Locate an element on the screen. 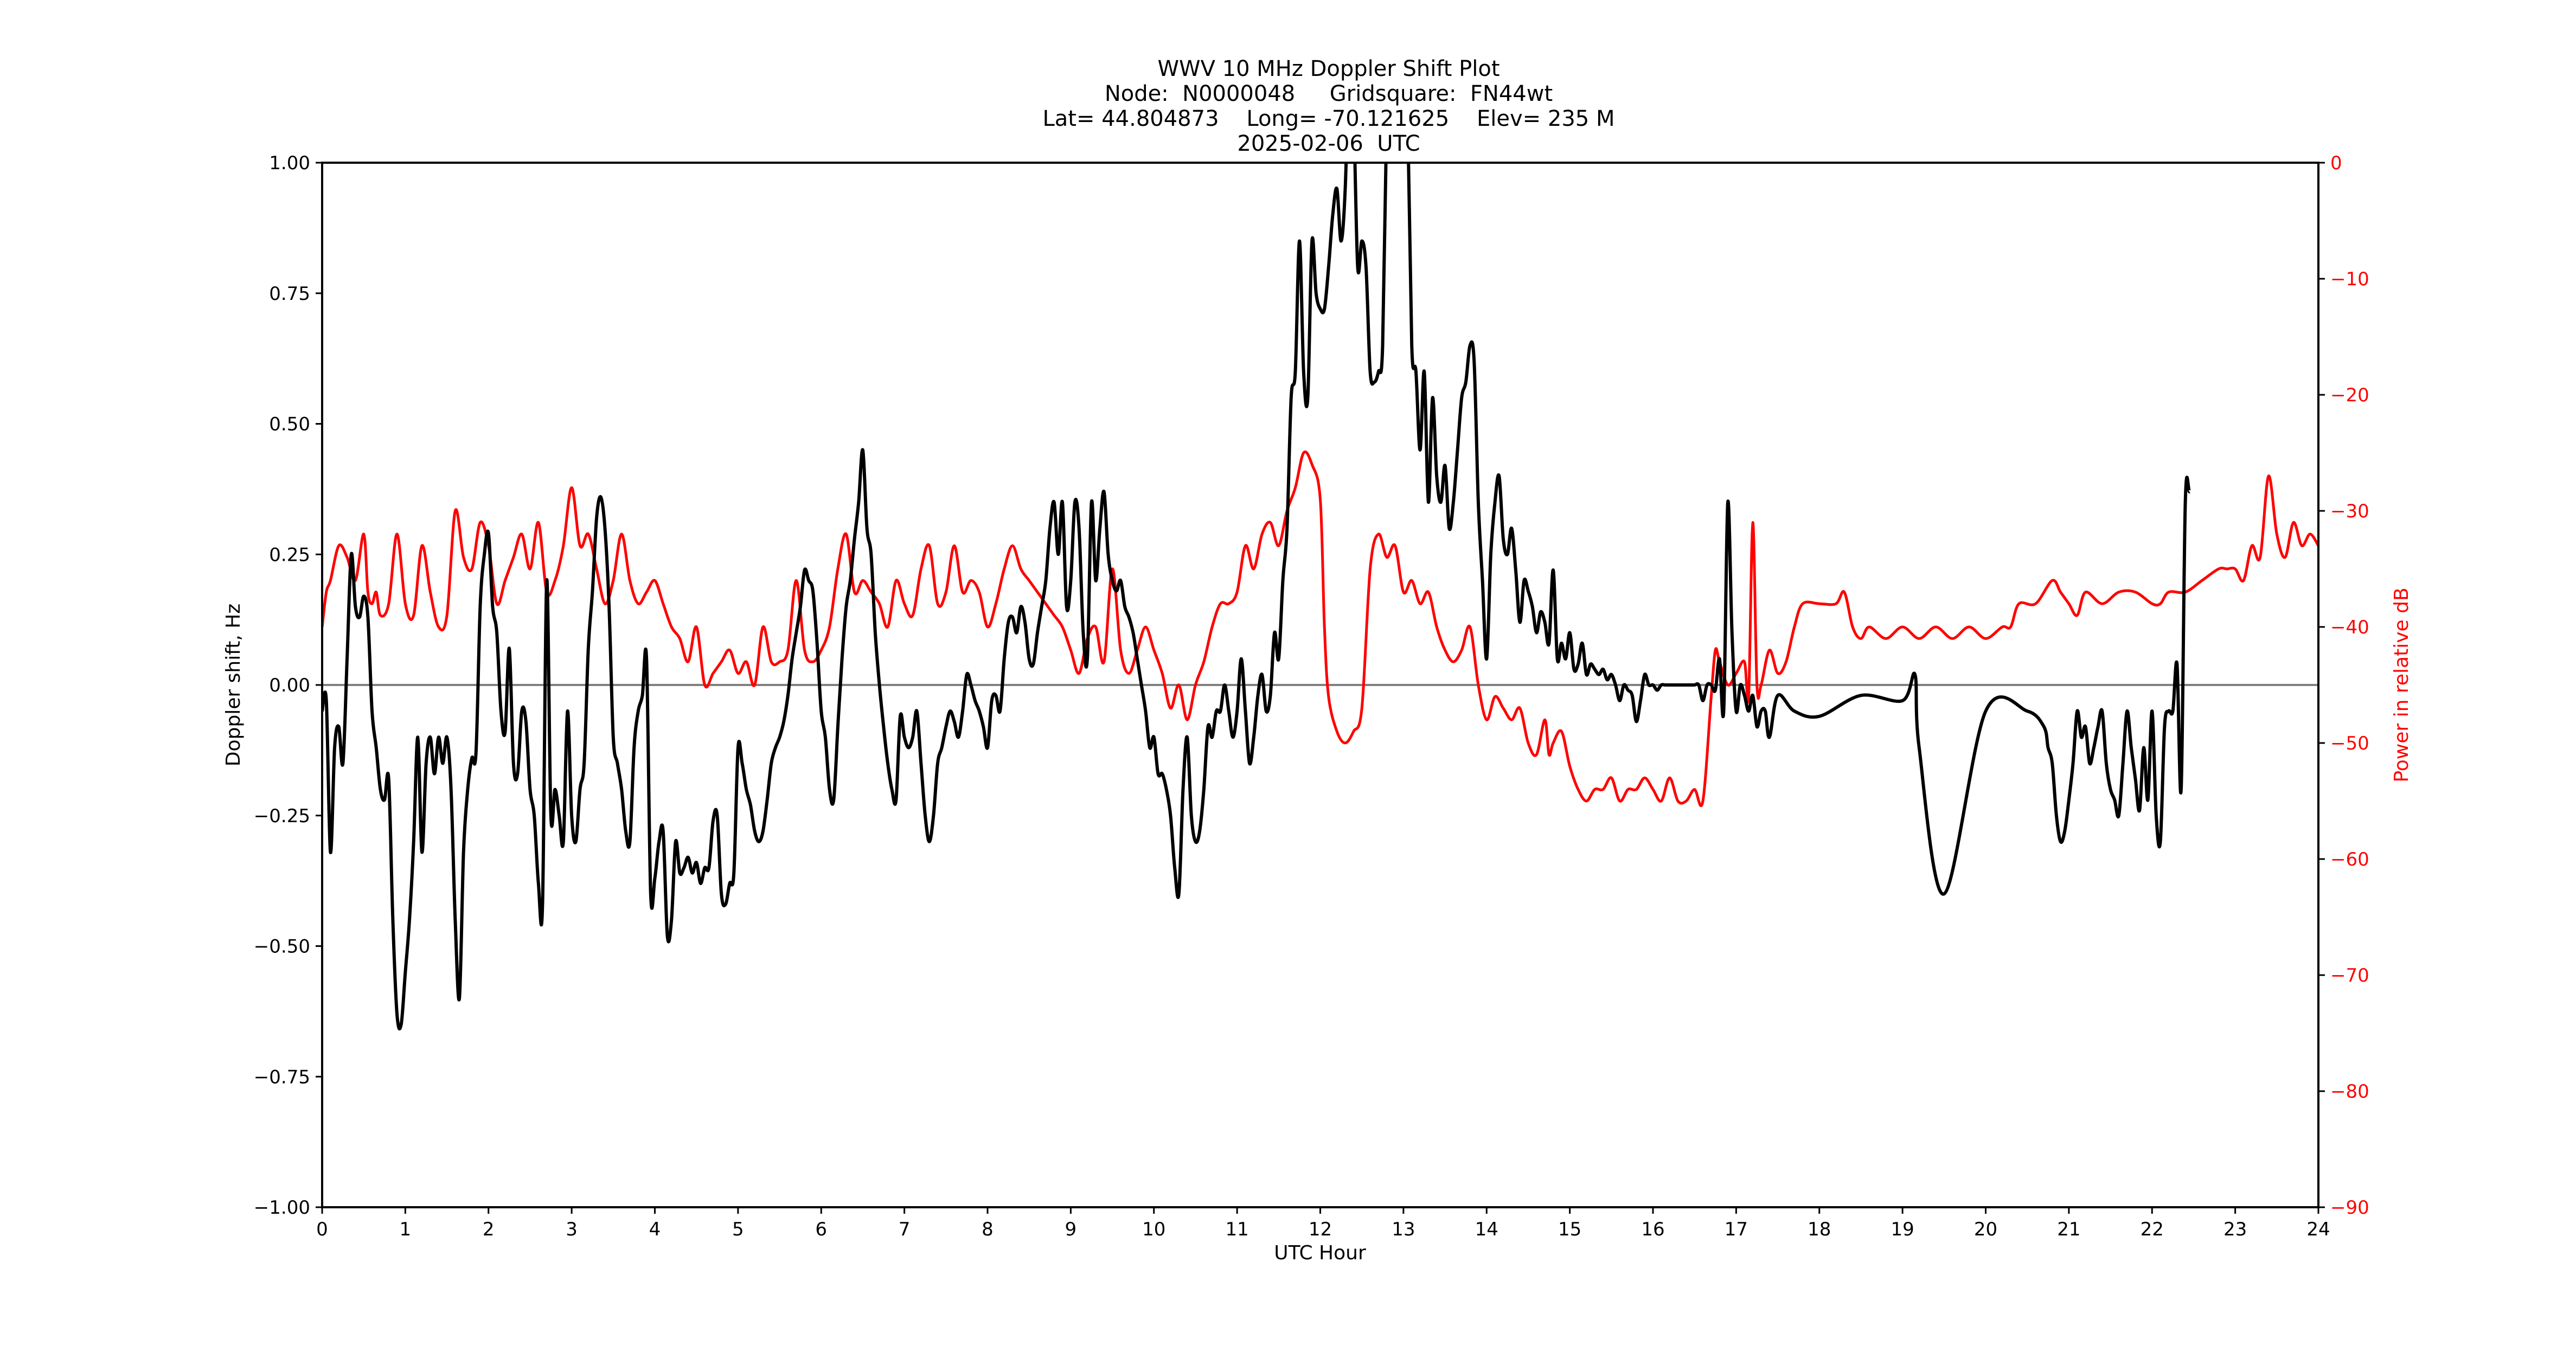  x-tick-label: 5 is located at coordinates (738, 1229).